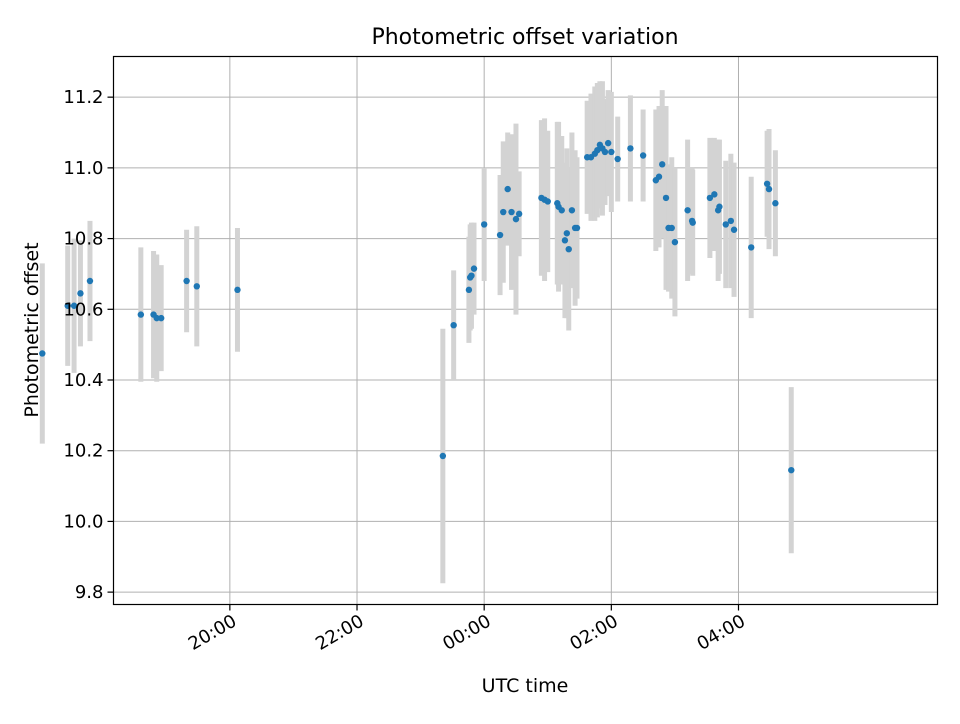 The image size is (960, 724). What do you see at coordinates (83, 521) in the screenshot?
I see `y-tick-label: 10.0` at bounding box center [83, 521].